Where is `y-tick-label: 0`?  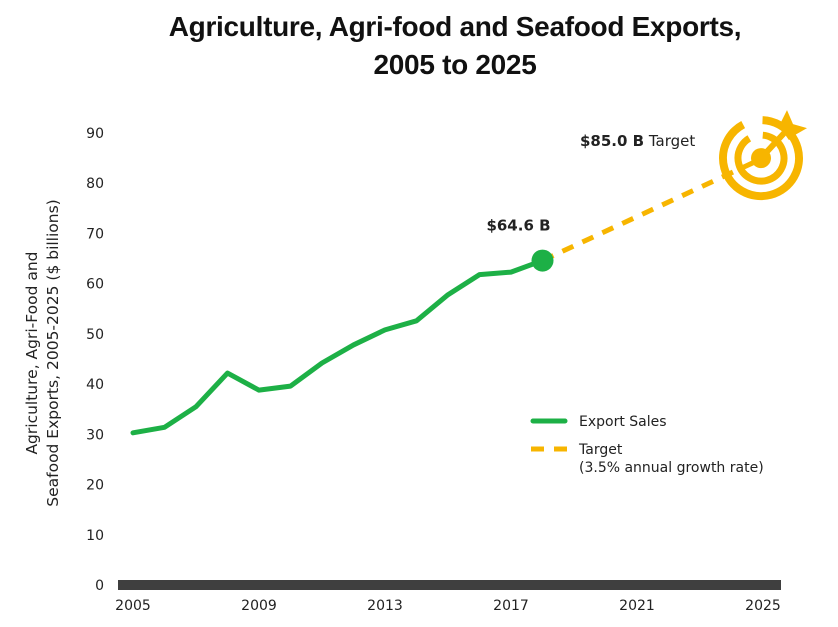
y-tick-label: 0 is located at coordinates (99, 586).